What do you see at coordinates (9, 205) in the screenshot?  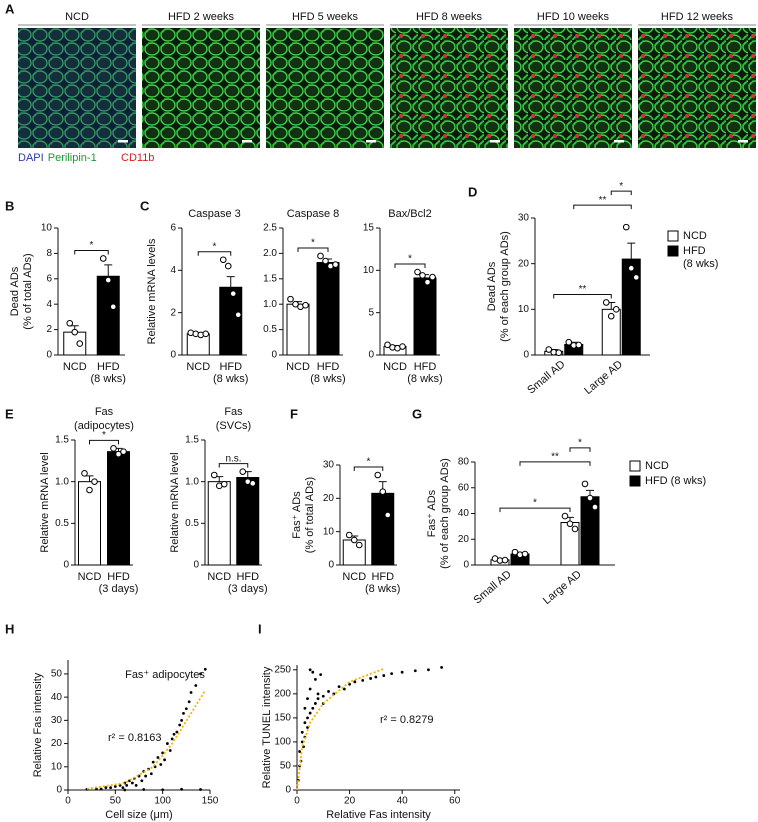 I see `panel-letter: B` at bounding box center [9, 205].